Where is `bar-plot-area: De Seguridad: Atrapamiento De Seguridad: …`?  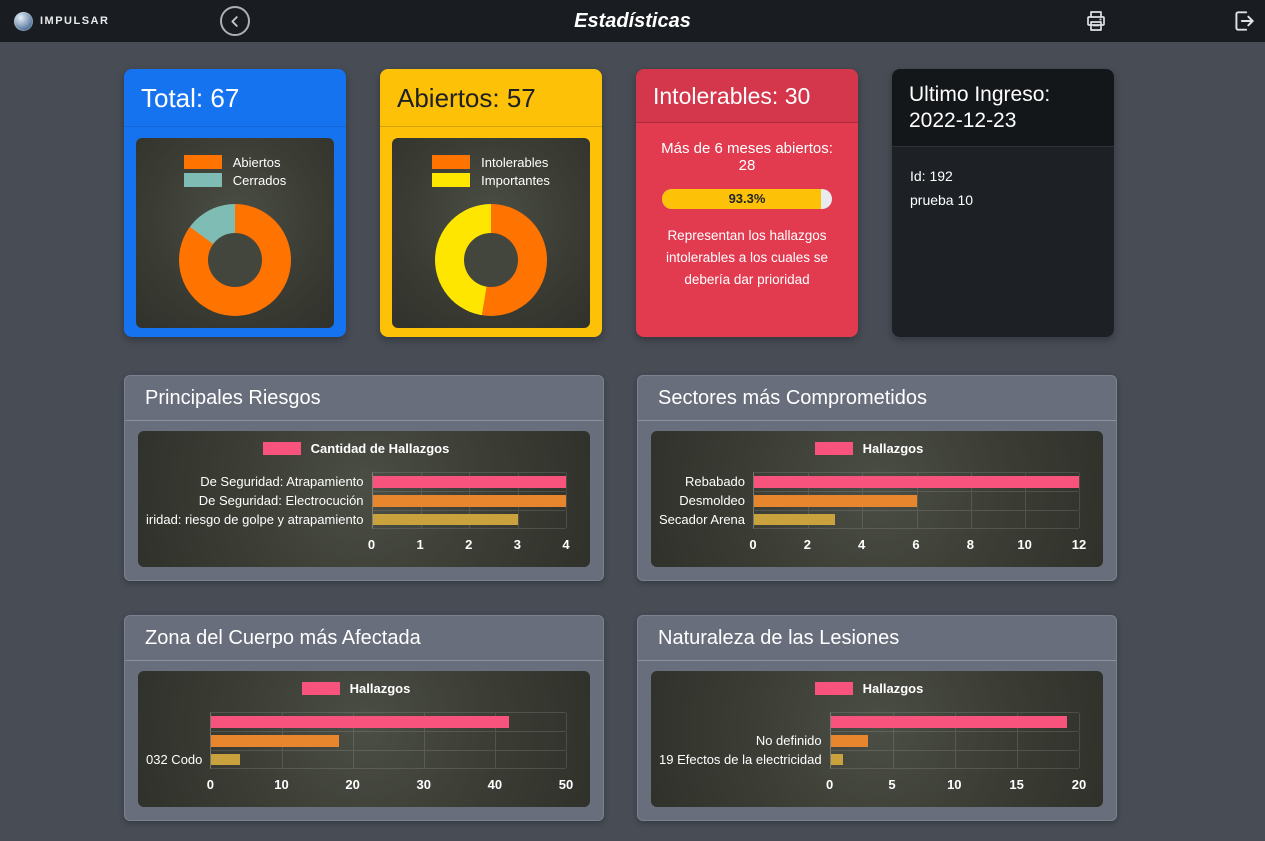 bar-plot-area: De Seguridad: Atrapamiento De Seguridad: … is located at coordinates (358, 513).